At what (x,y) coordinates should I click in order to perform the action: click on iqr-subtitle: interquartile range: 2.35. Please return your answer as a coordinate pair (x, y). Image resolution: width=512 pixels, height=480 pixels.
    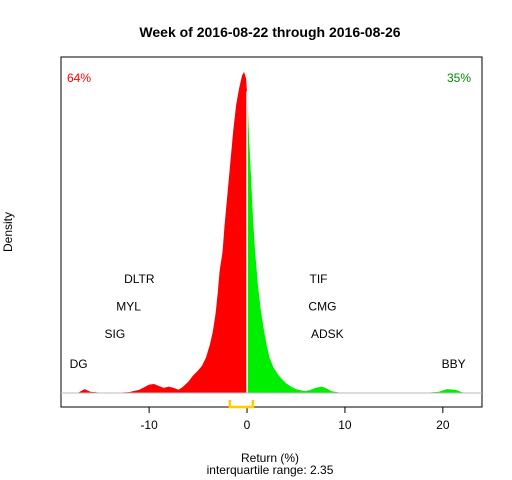
    Looking at the image, I should click on (270, 470).